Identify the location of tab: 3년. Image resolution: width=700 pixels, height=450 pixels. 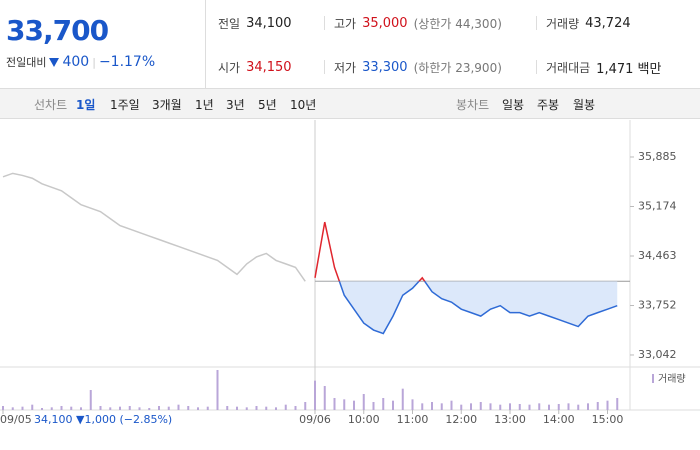
(235, 105).